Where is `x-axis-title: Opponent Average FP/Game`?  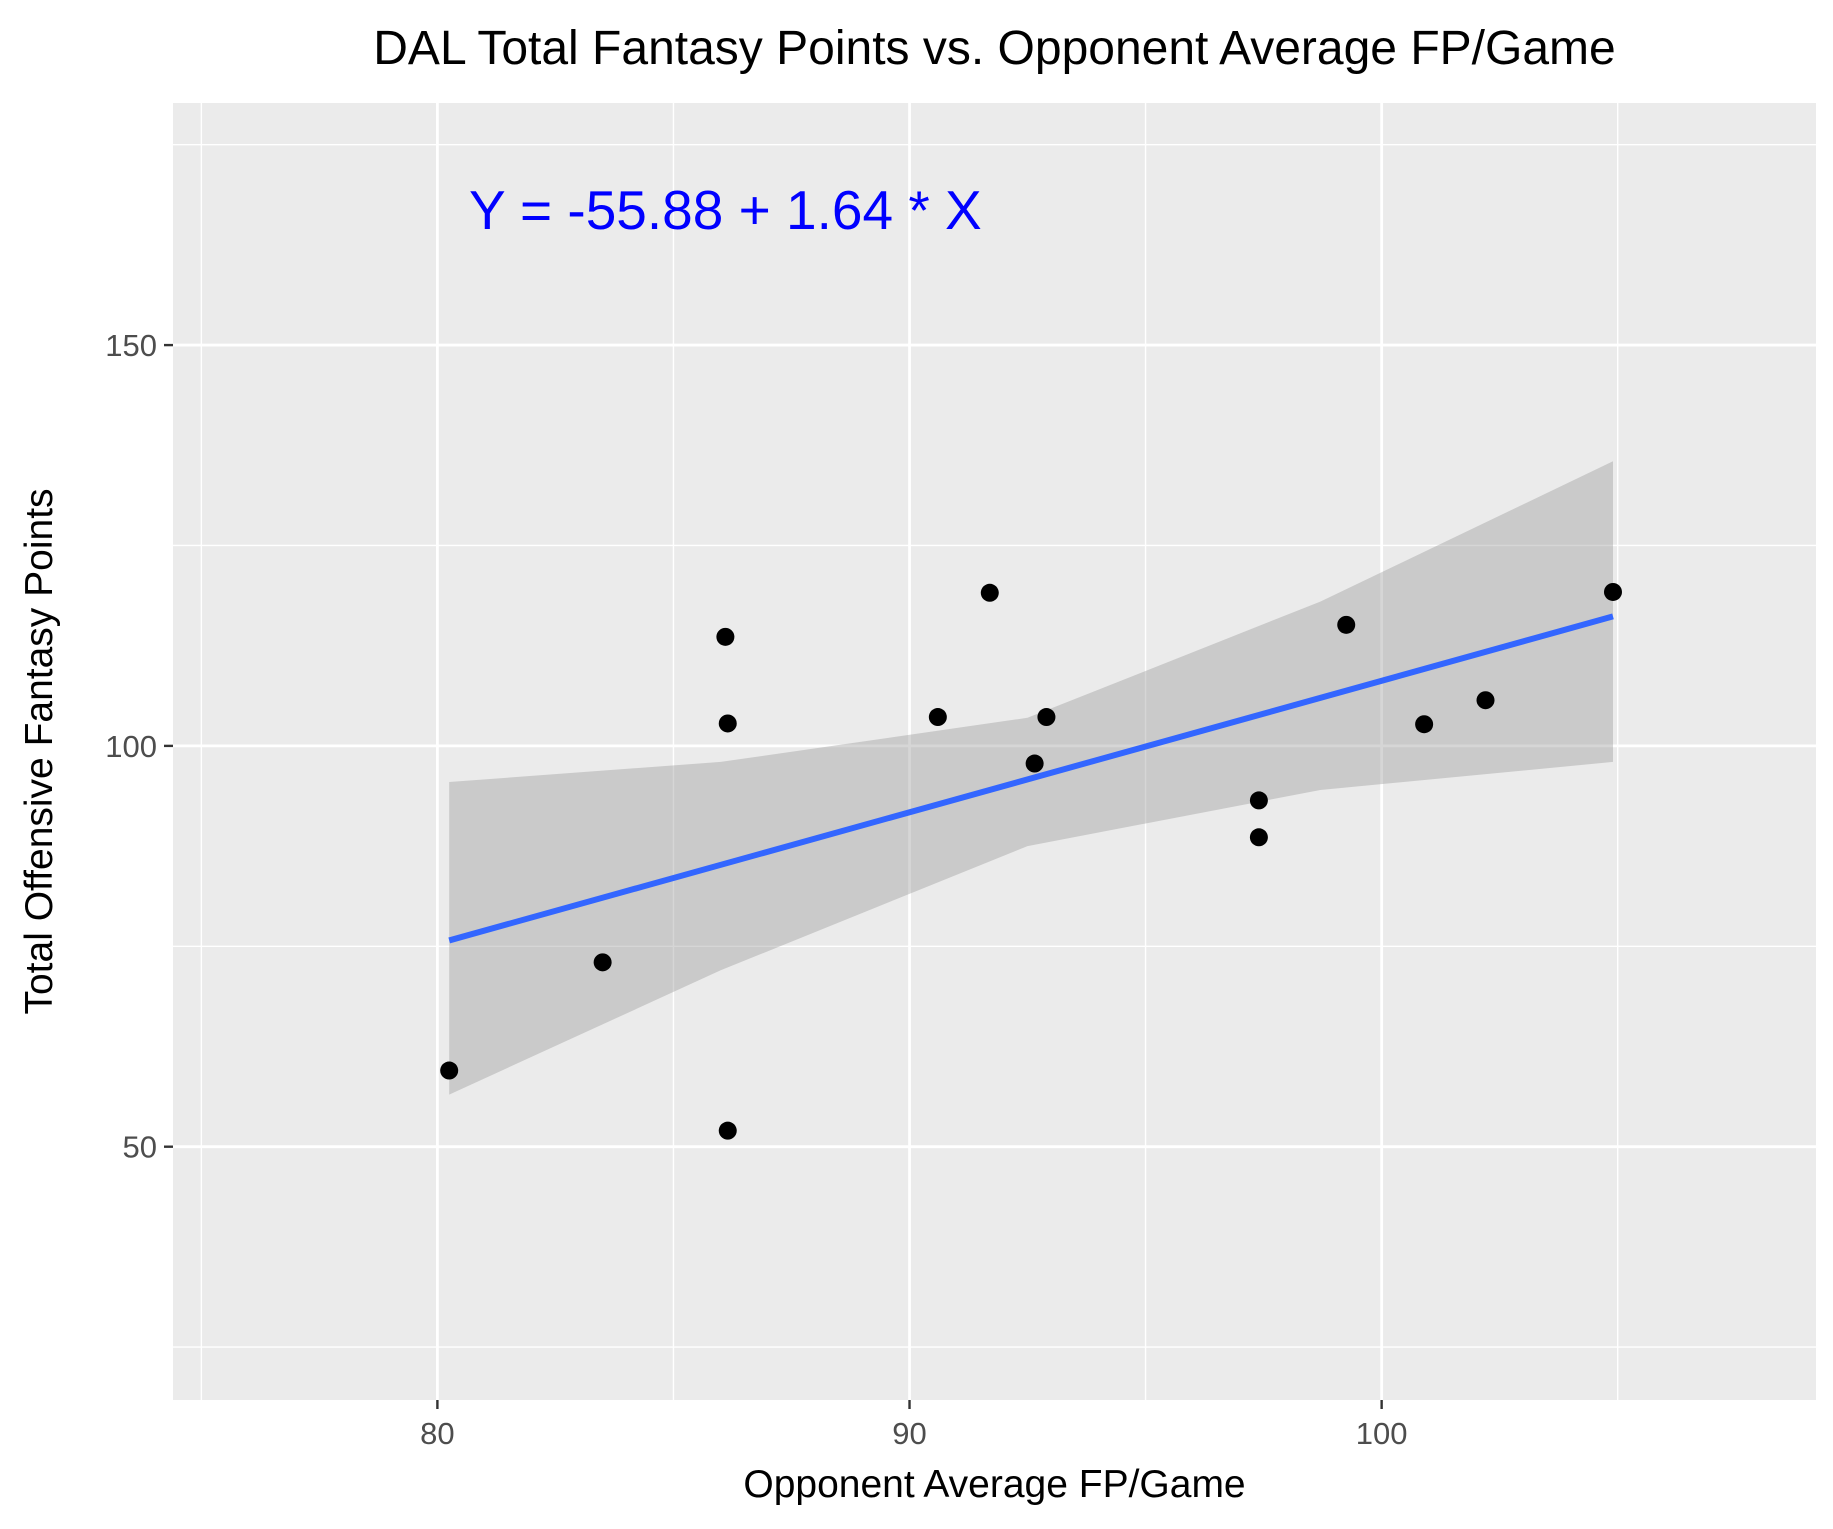
x-axis-title: Opponent Average FP/Game is located at coordinates (994, 1484).